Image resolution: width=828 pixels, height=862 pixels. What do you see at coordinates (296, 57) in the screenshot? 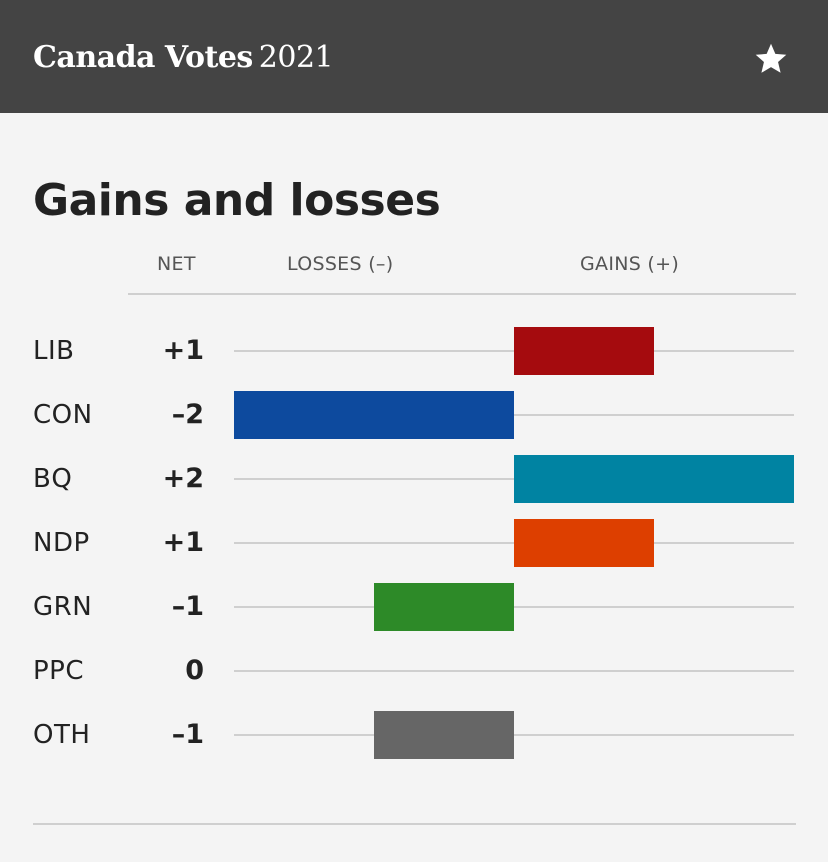
I see `brand-year: 2021` at bounding box center [296, 57].